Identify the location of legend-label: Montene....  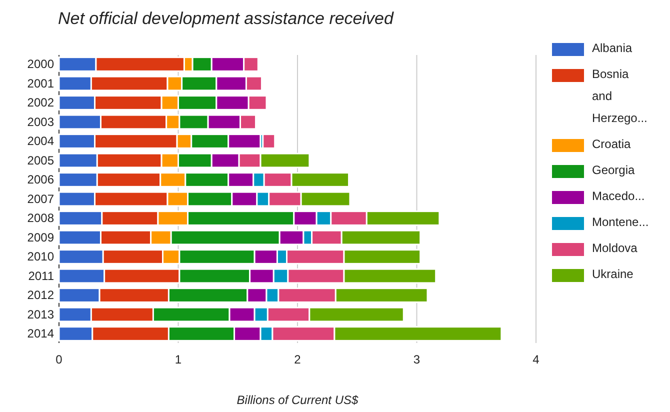
(620, 222).